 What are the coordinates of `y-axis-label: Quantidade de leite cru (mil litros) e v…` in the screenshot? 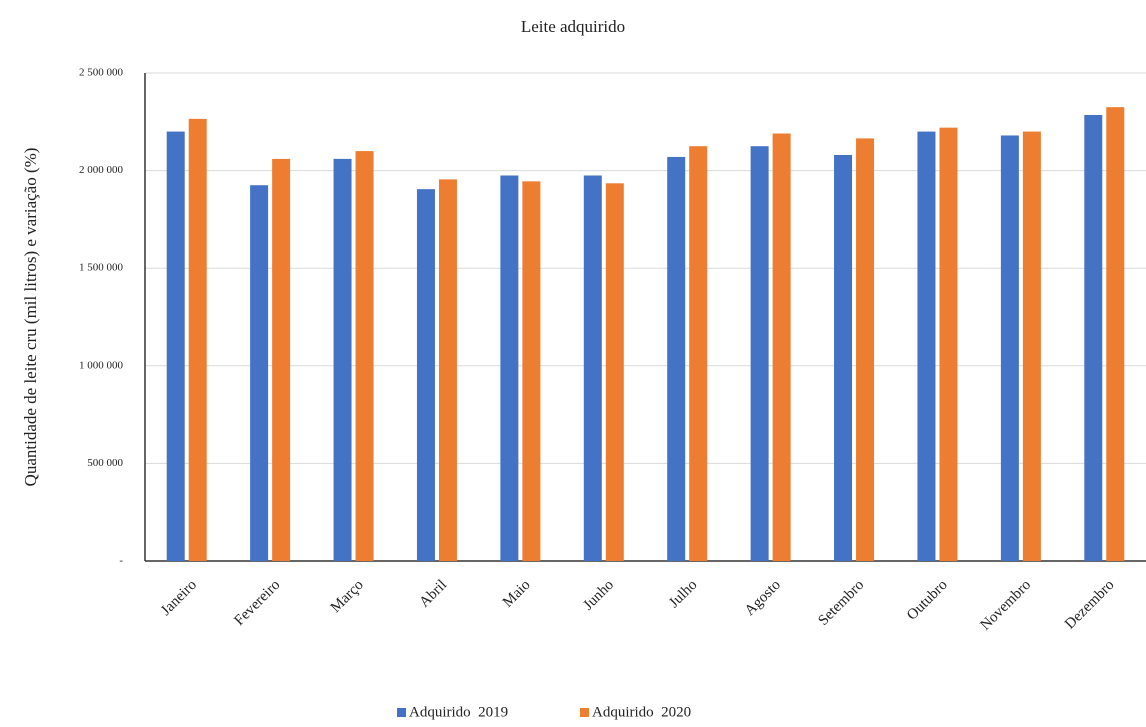 It's located at (30, 317).